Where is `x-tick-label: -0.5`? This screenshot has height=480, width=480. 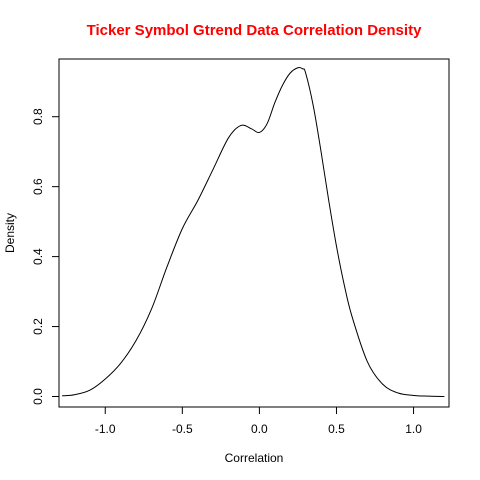
x-tick-label: -0.5 is located at coordinates (182, 429).